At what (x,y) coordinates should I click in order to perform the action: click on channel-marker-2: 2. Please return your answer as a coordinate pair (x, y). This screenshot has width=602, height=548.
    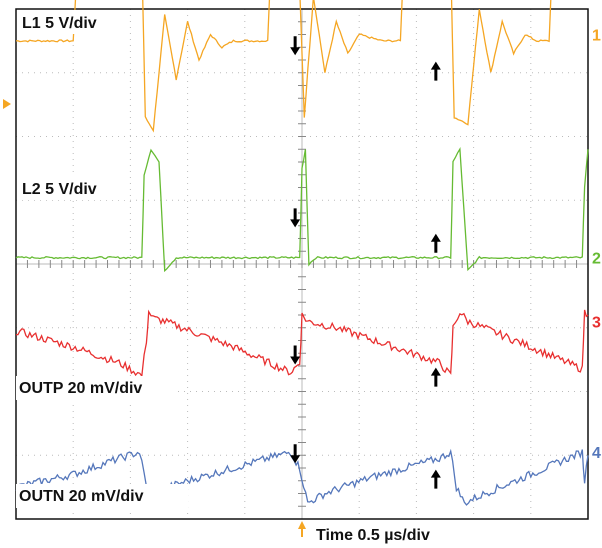
    Looking at the image, I should click on (596, 259).